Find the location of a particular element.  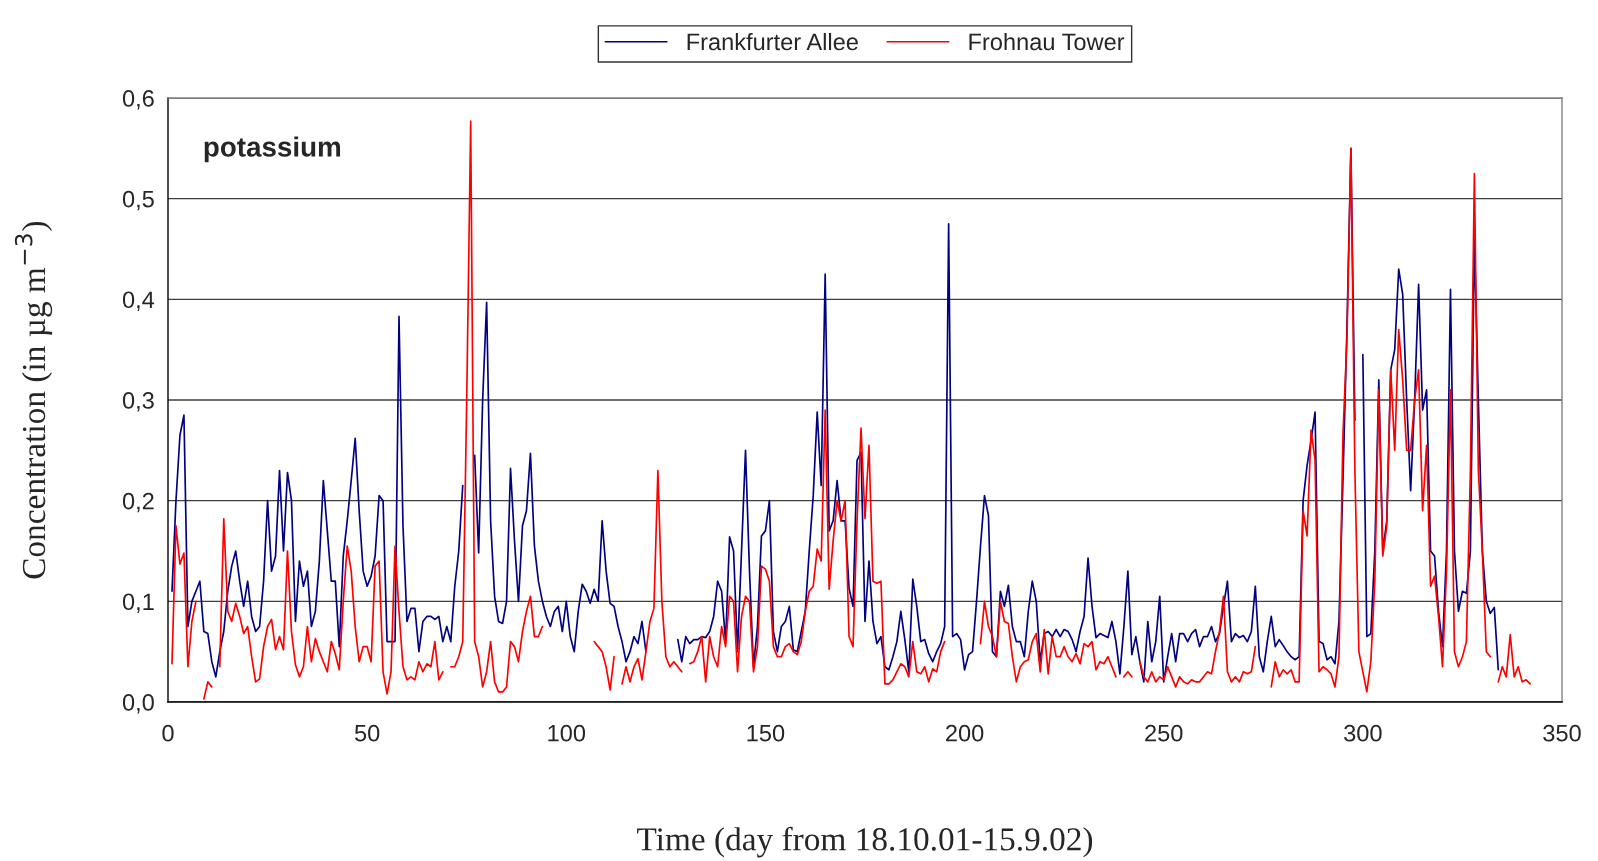

y-tick-label: 0,6 is located at coordinates (138, 100).